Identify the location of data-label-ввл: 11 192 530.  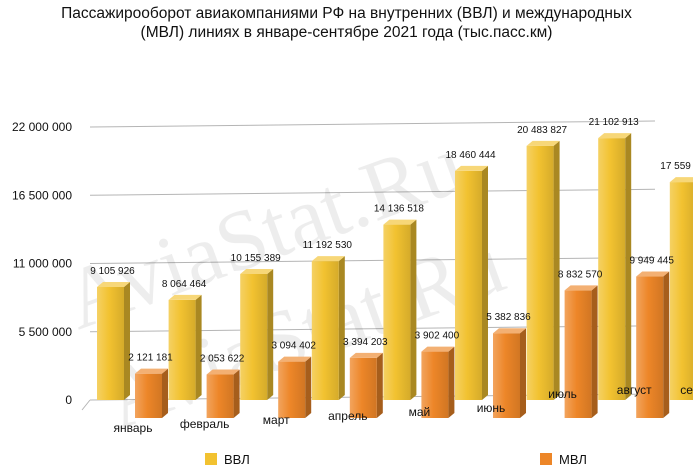
(328, 245).